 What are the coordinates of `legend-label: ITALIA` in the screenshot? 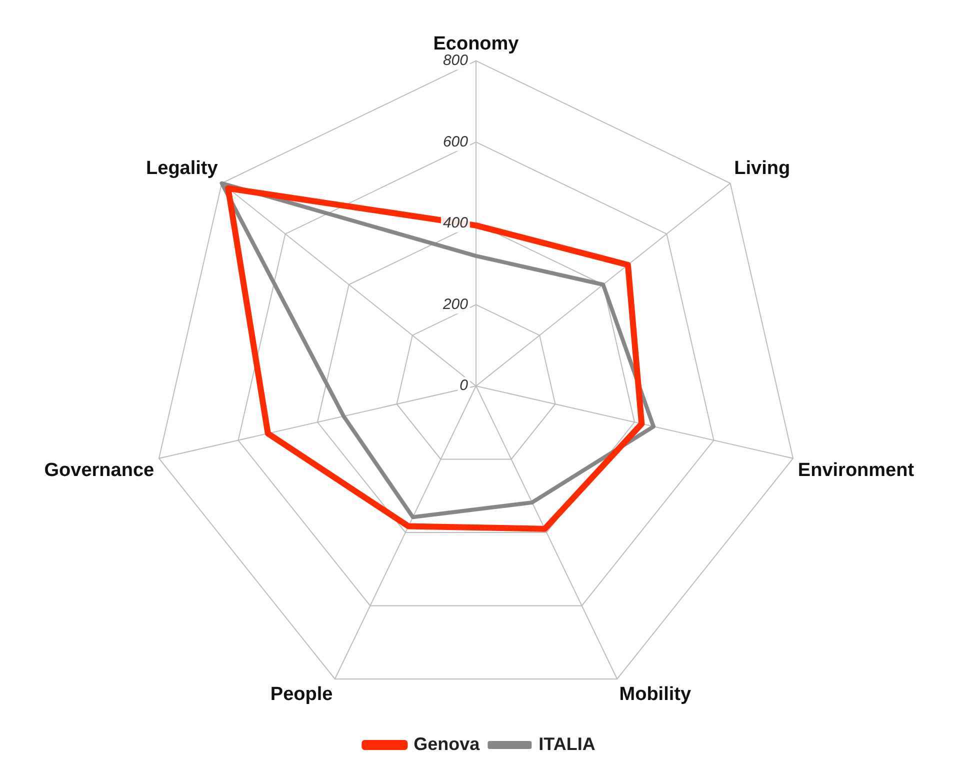 It's located at (567, 744).